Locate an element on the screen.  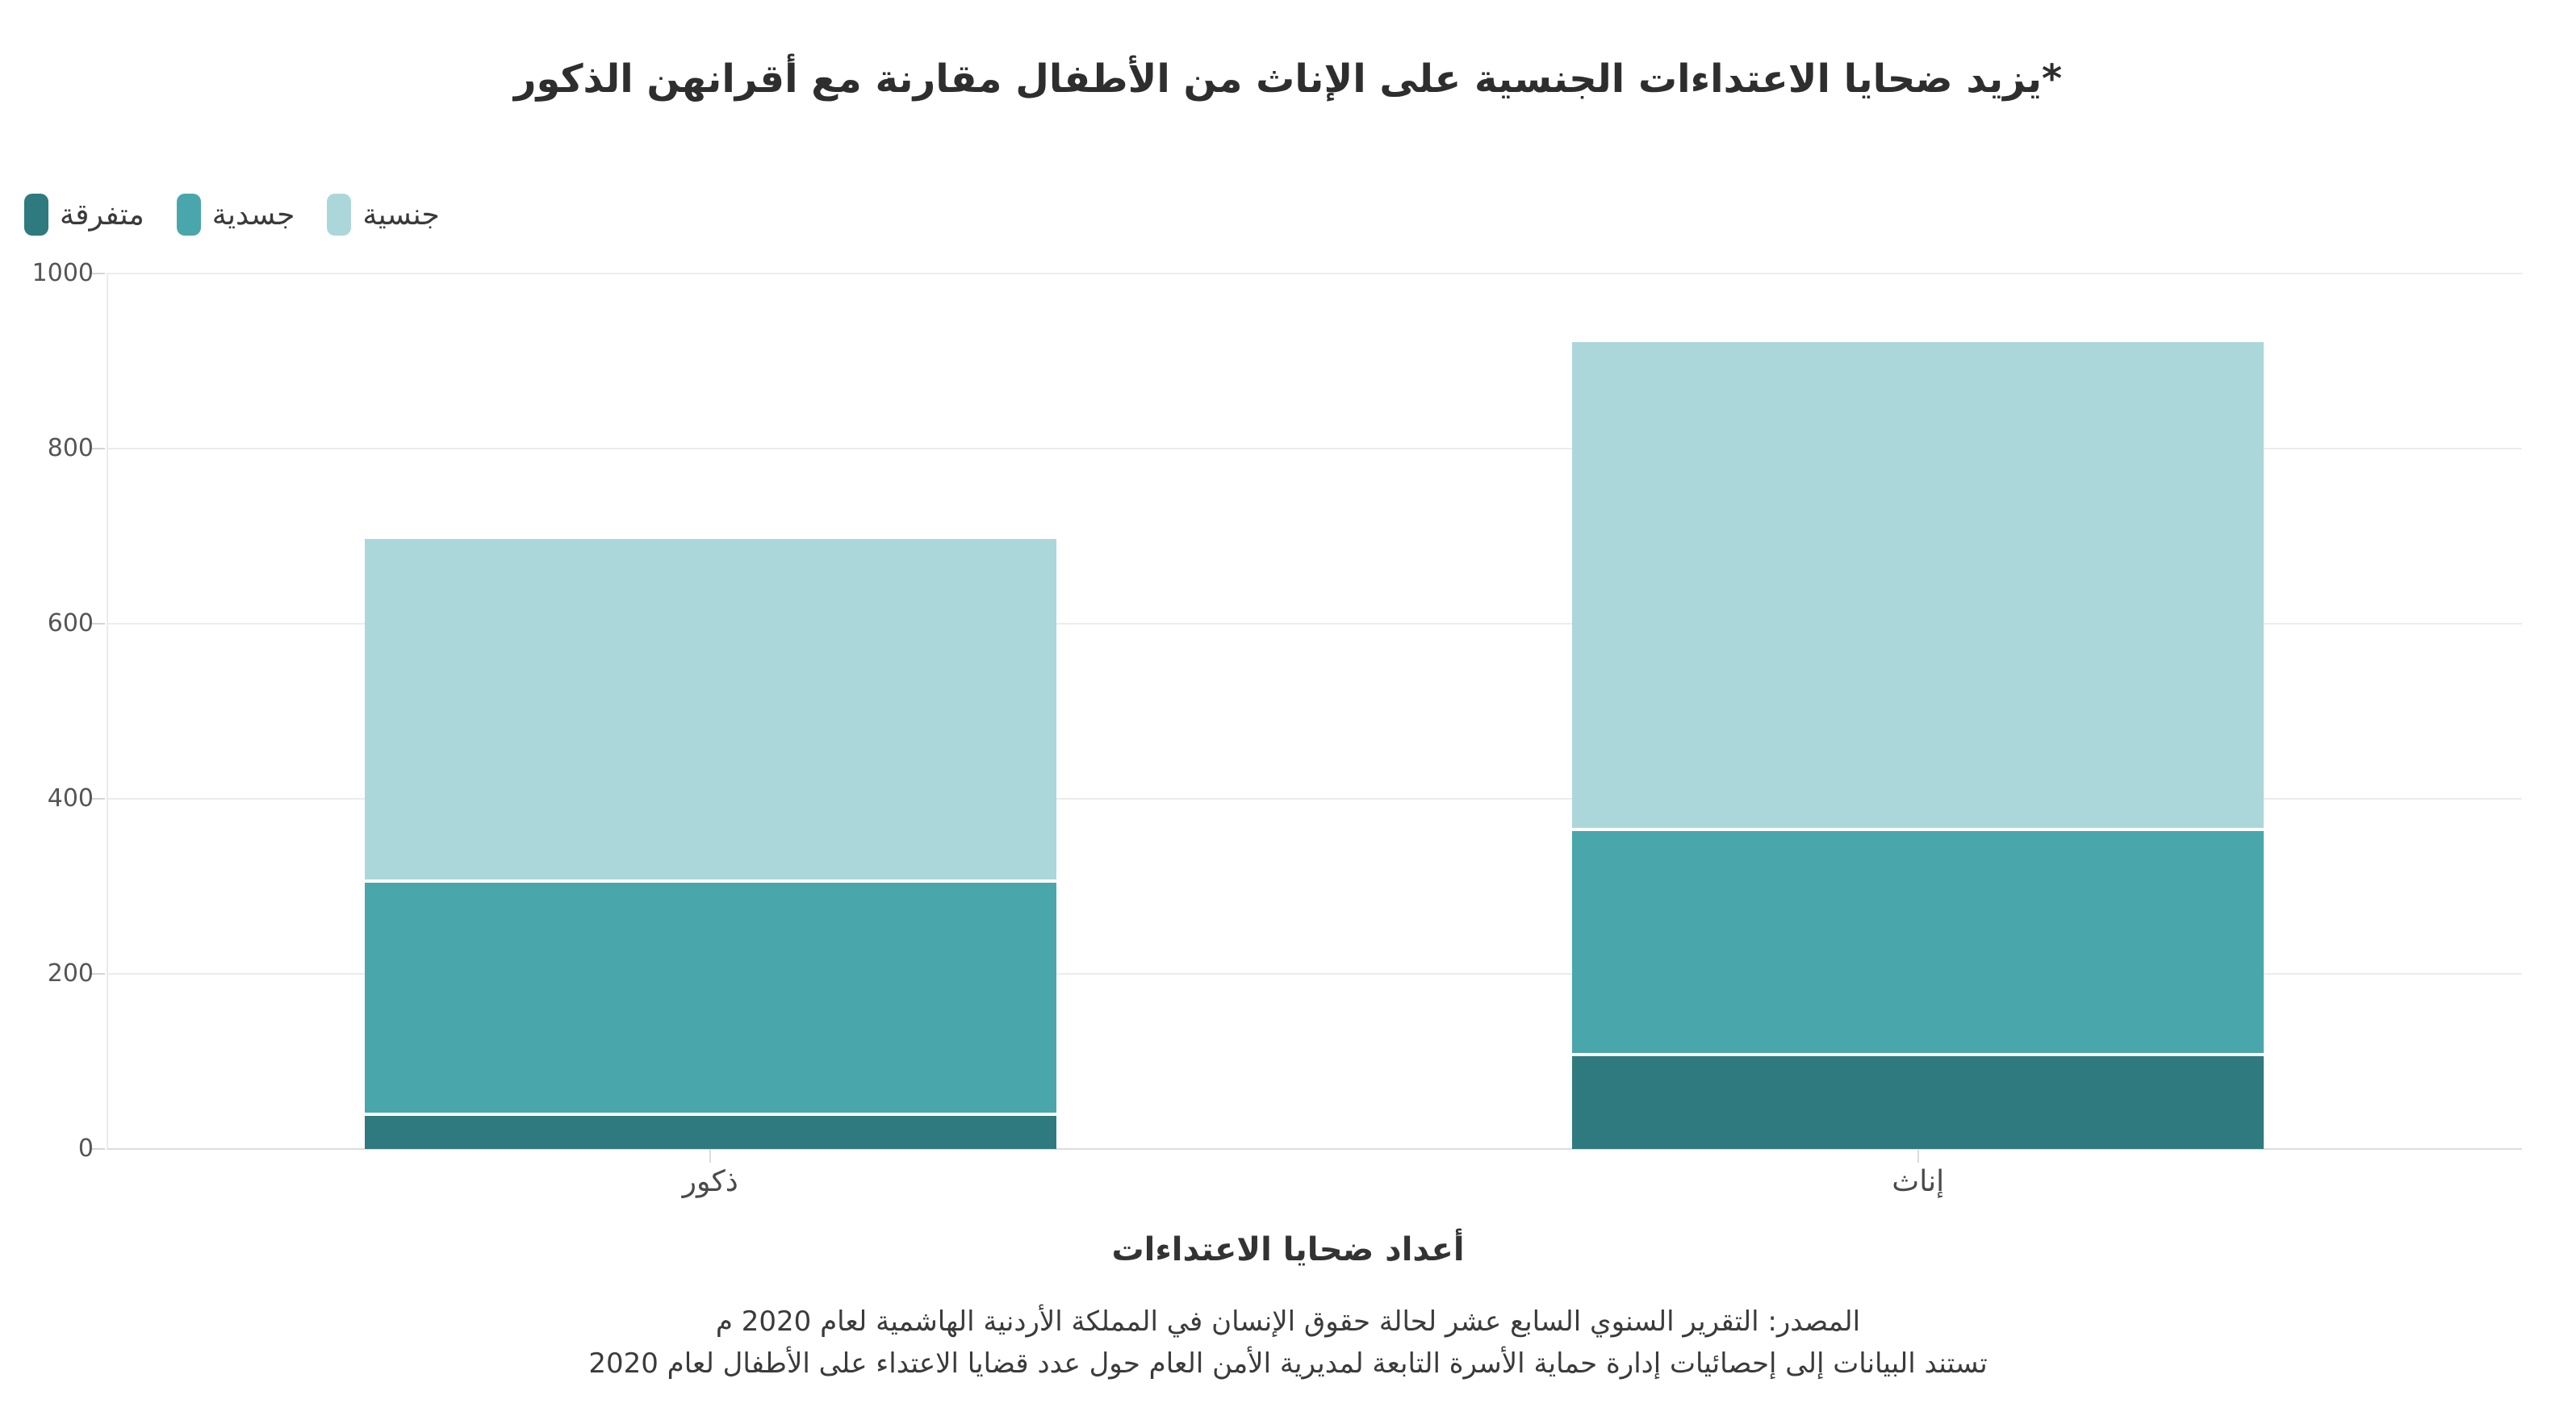
legend-swatch-physical is located at coordinates (188, 215).